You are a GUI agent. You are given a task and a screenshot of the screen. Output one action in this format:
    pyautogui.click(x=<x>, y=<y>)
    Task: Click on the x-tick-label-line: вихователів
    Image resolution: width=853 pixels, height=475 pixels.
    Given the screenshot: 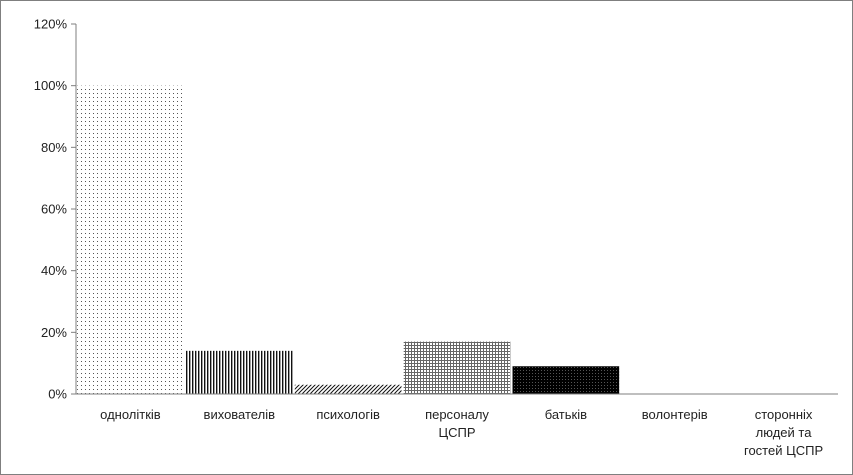 What is the action you would take?
    pyautogui.click(x=240, y=414)
    